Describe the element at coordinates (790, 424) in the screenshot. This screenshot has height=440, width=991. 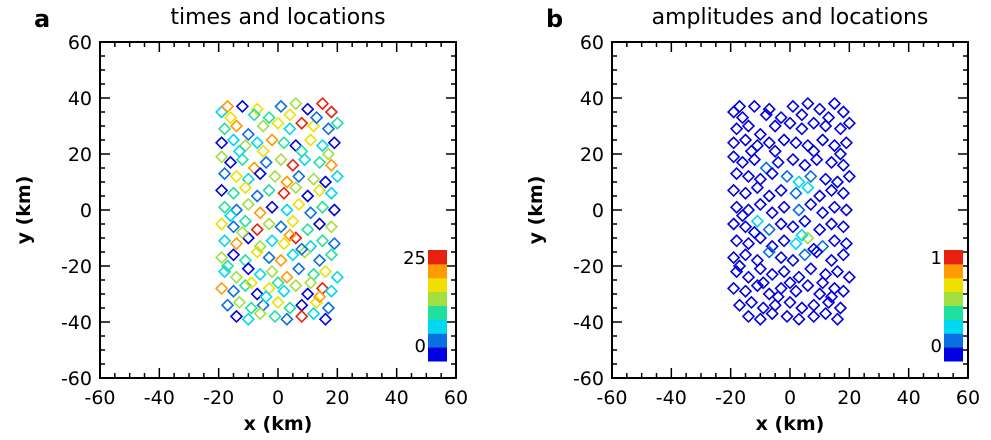
I see `x-axis-label: x (km)` at that location.